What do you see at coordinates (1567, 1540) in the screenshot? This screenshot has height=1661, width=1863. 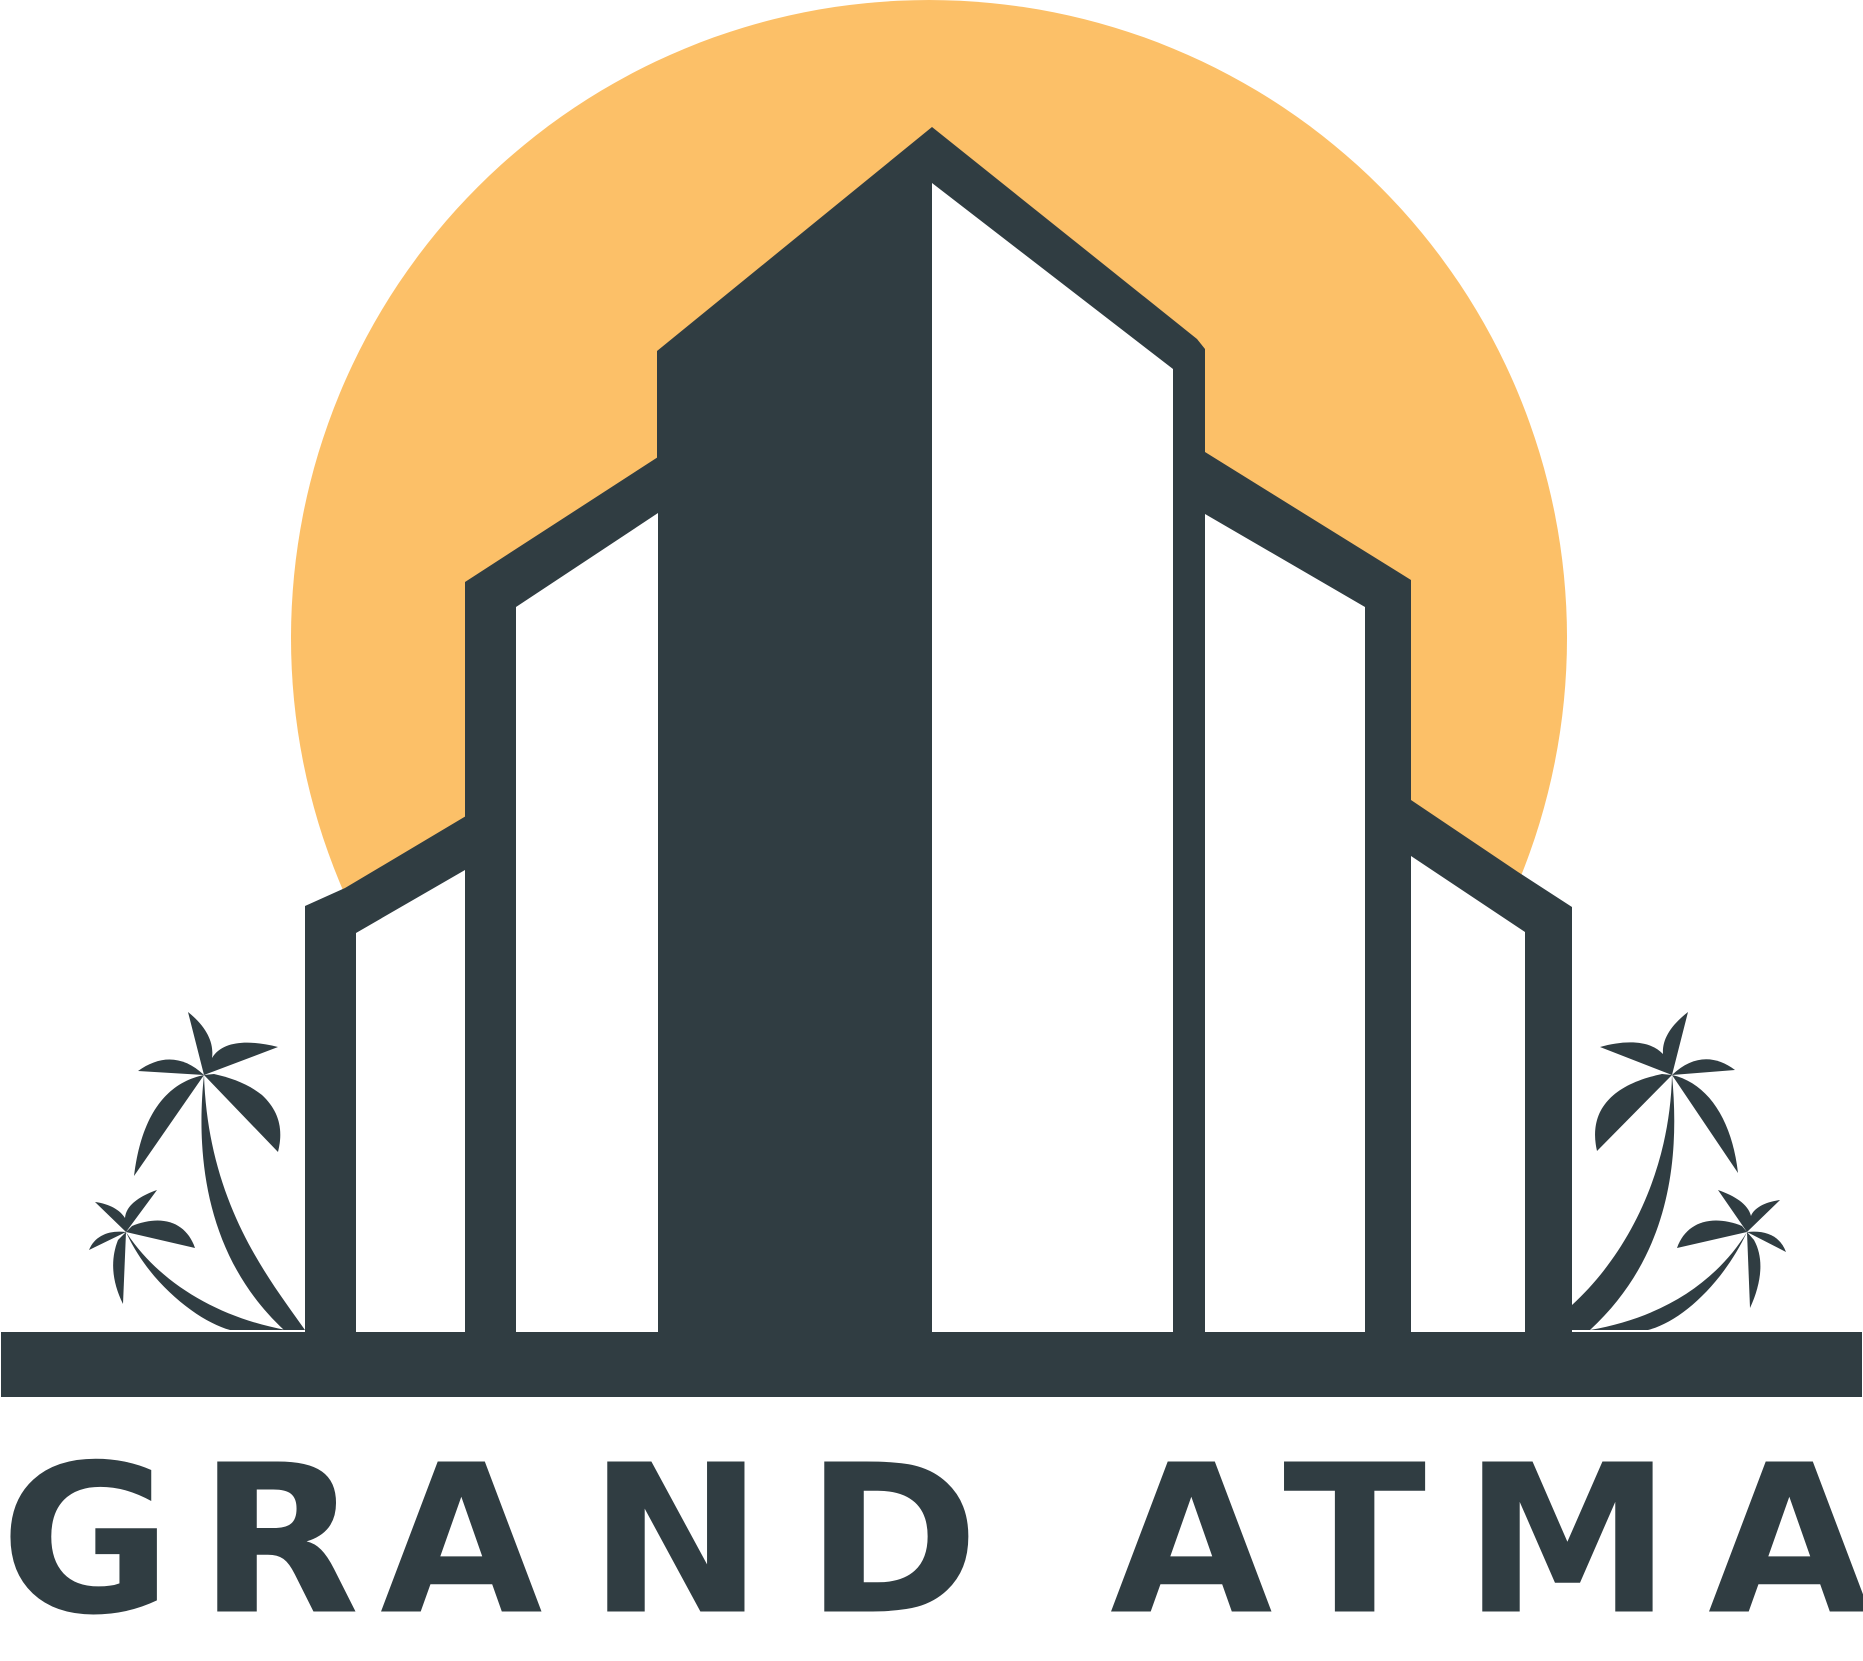 I see `wordmark-letter: M` at bounding box center [1567, 1540].